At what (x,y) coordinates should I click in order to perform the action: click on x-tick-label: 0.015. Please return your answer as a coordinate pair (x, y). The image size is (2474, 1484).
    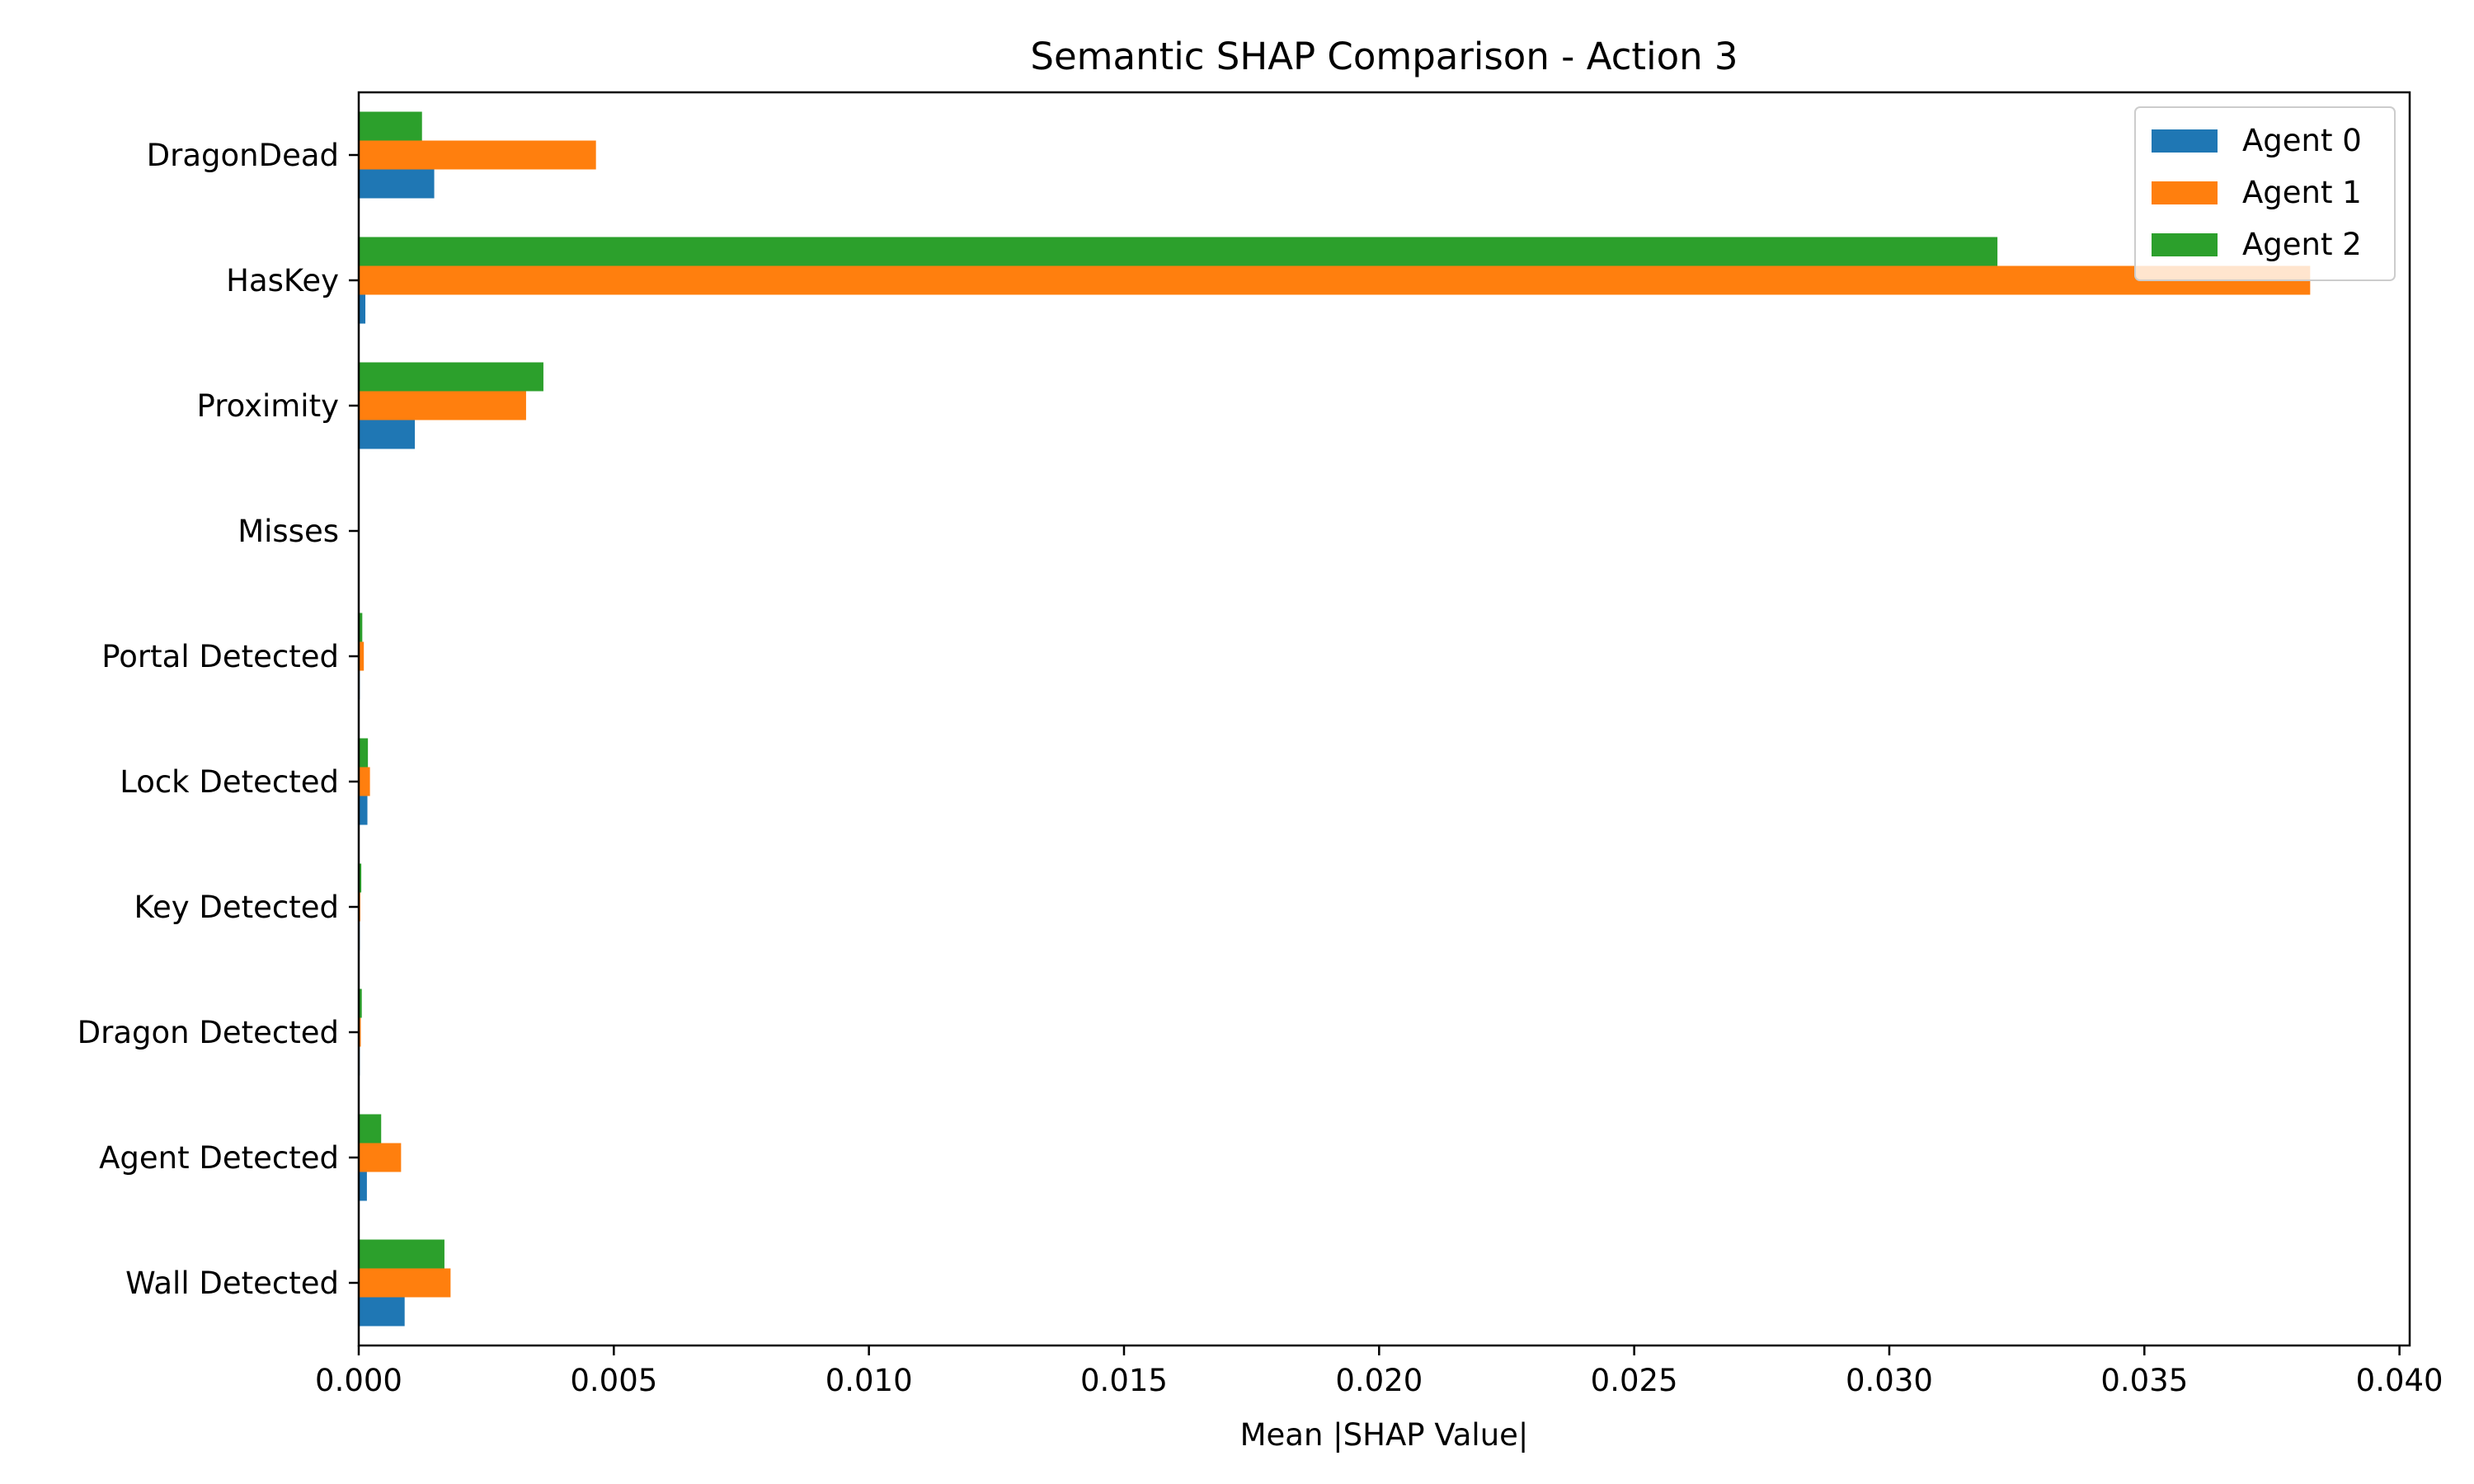
    Looking at the image, I should click on (1124, 1380).